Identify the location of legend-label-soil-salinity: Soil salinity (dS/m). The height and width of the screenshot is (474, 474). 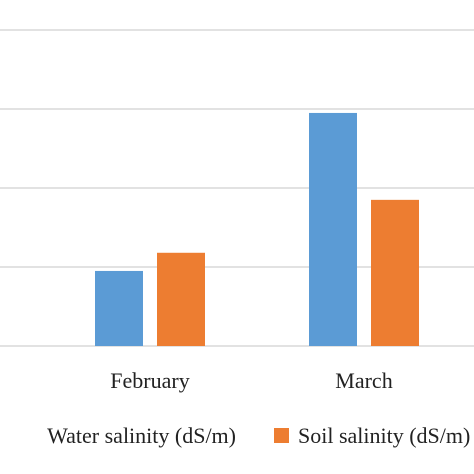
(384, 435).